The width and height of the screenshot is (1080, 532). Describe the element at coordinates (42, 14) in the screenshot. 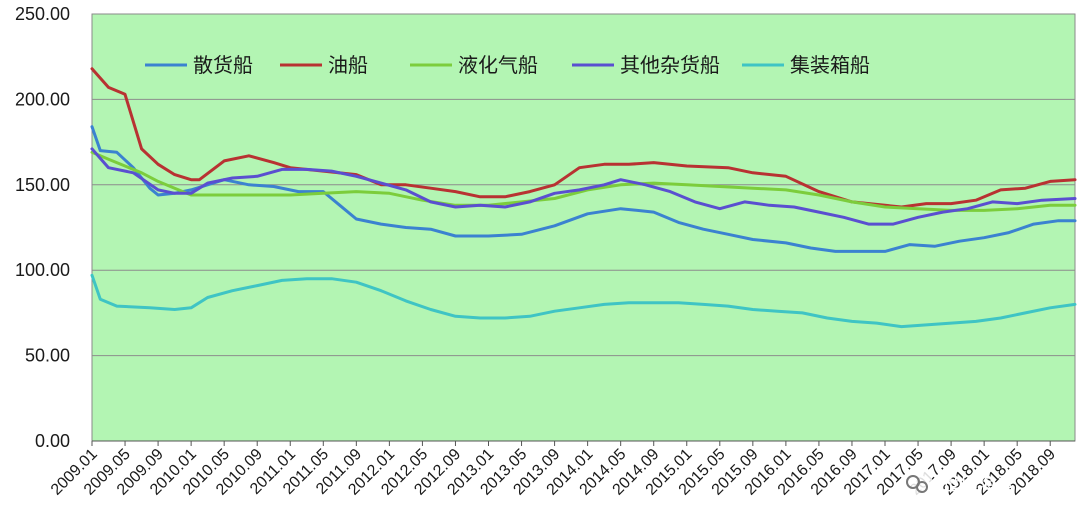

I see `y-tick-label: 250.00` at that location.